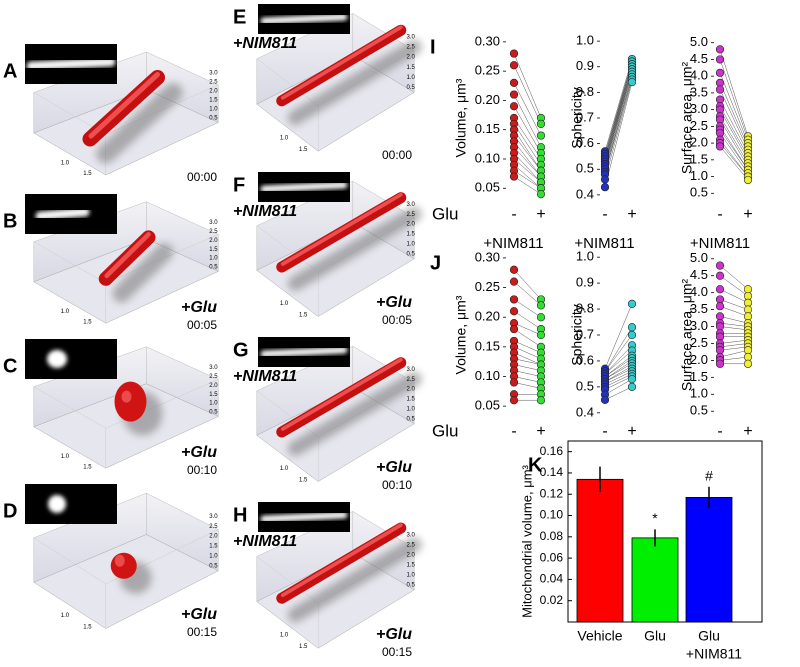  What do you see at coordinates (687, 117) in the screenshot?
I see `y-axis-label: Surface area, μm²` at bounding box center [687, 117].